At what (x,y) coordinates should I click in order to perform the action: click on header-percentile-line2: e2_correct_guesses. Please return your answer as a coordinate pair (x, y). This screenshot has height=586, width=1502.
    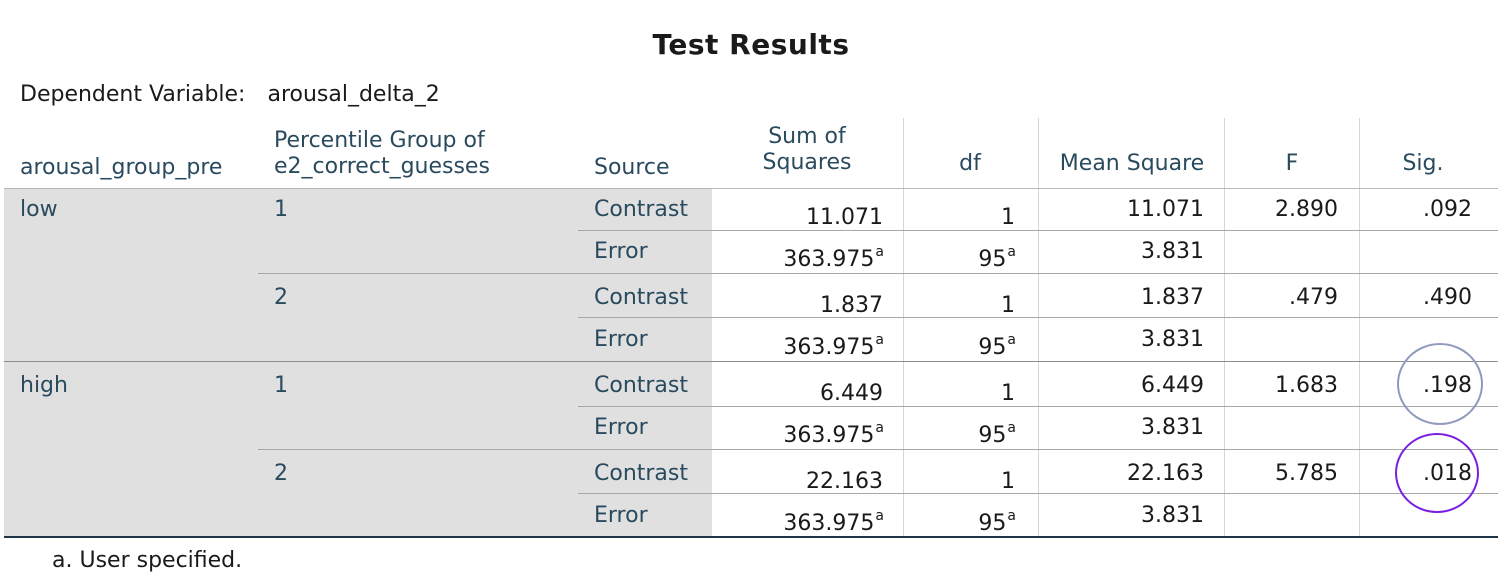
    Looking at the image, I should click on (382, 166).